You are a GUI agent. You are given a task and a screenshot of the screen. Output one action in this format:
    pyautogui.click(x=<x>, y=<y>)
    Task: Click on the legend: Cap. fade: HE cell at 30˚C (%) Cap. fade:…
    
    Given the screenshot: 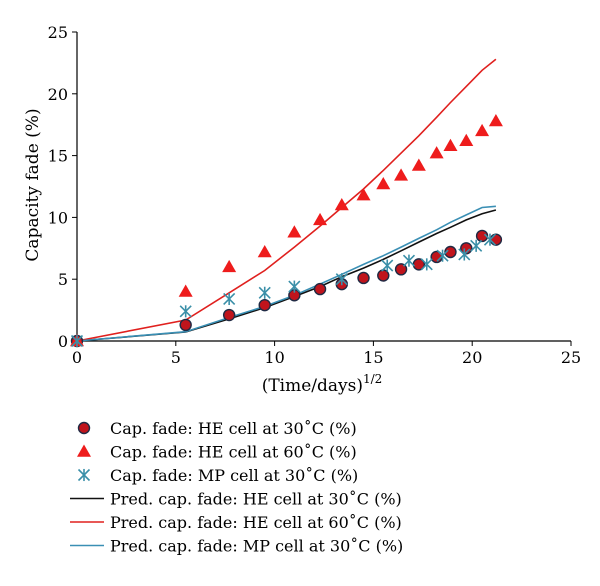 What is the action you would take?
    pyautogui.click(x=236, y=487)
    